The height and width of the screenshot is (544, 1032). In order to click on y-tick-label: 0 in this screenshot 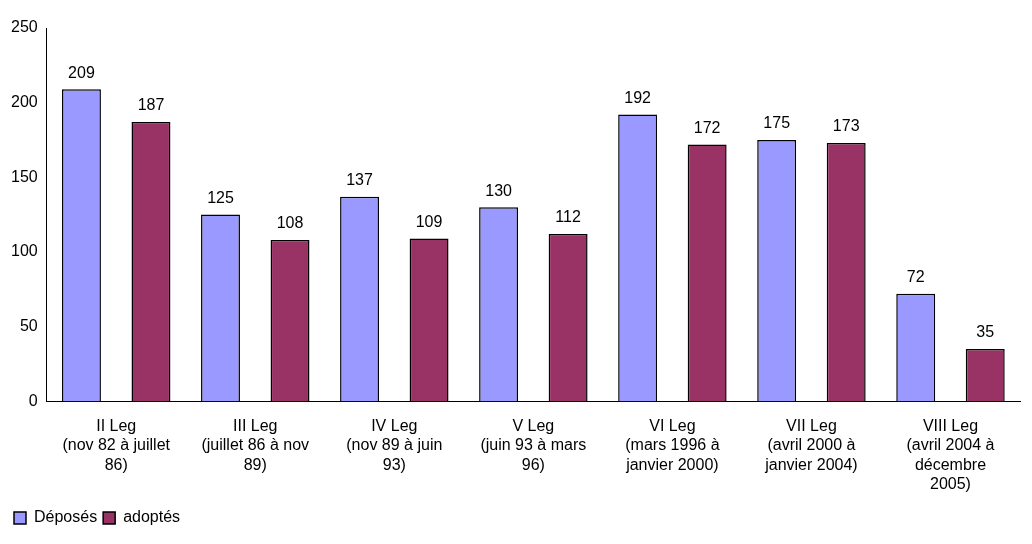, I will do `click(33, 400)`.